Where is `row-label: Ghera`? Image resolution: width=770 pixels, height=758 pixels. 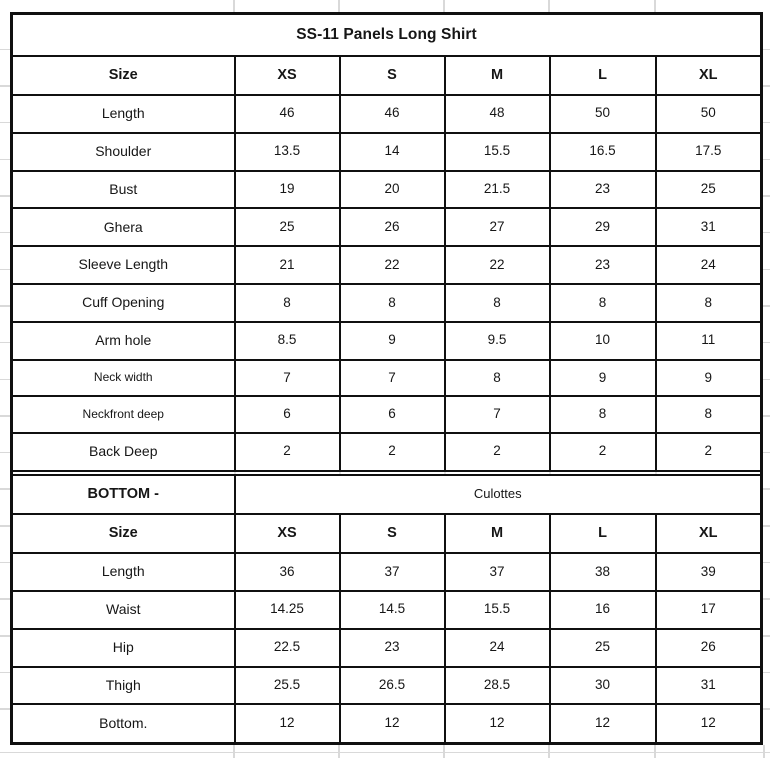 row-label: Ghera is located at coordinates (123, 227).